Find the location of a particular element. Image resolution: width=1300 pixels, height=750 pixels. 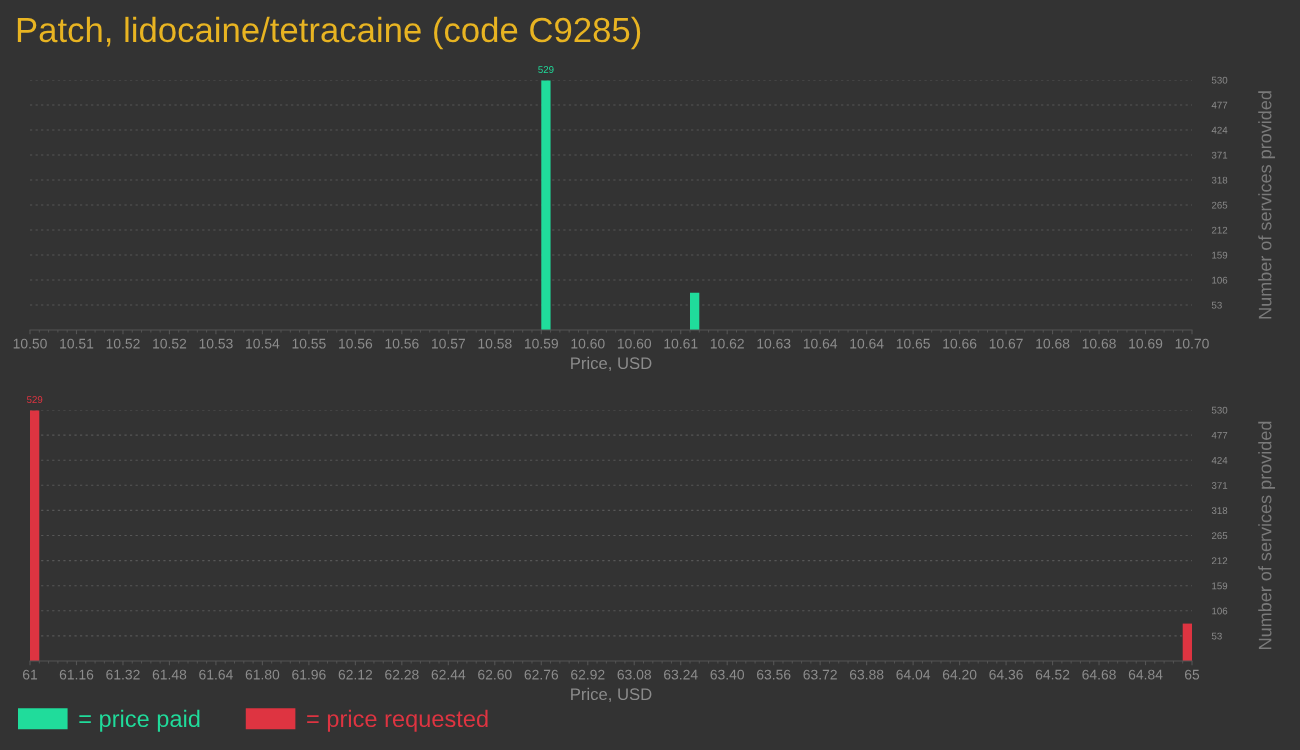

x-tick-label: 10.61 is located at coordinates (681, 343).